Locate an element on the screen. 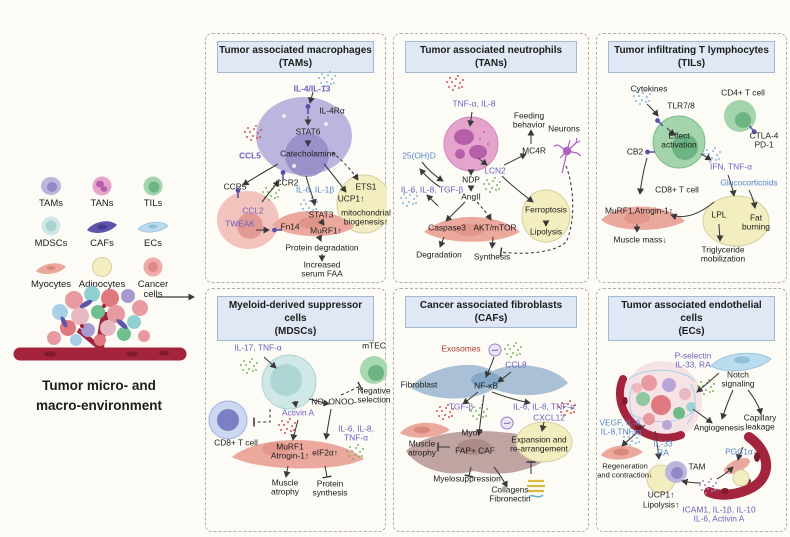  panel-tils: Tumor infiltrating T lymphocytes (TILs) is located at coordinates (691, 158).